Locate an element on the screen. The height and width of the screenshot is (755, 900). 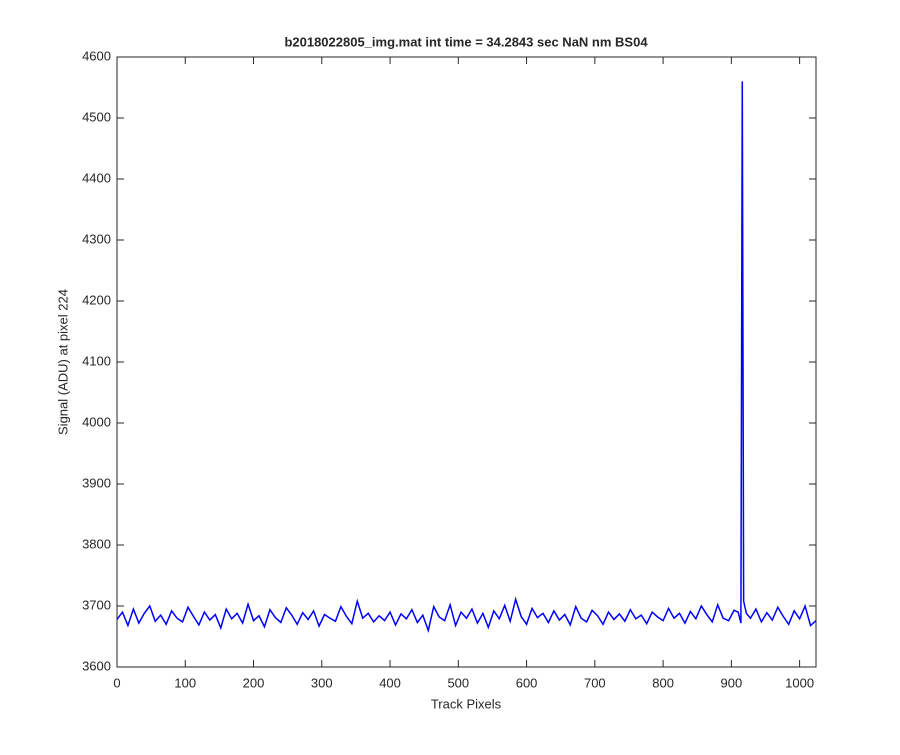
x-tick-label: 400 is located at coordinates (390, 682).